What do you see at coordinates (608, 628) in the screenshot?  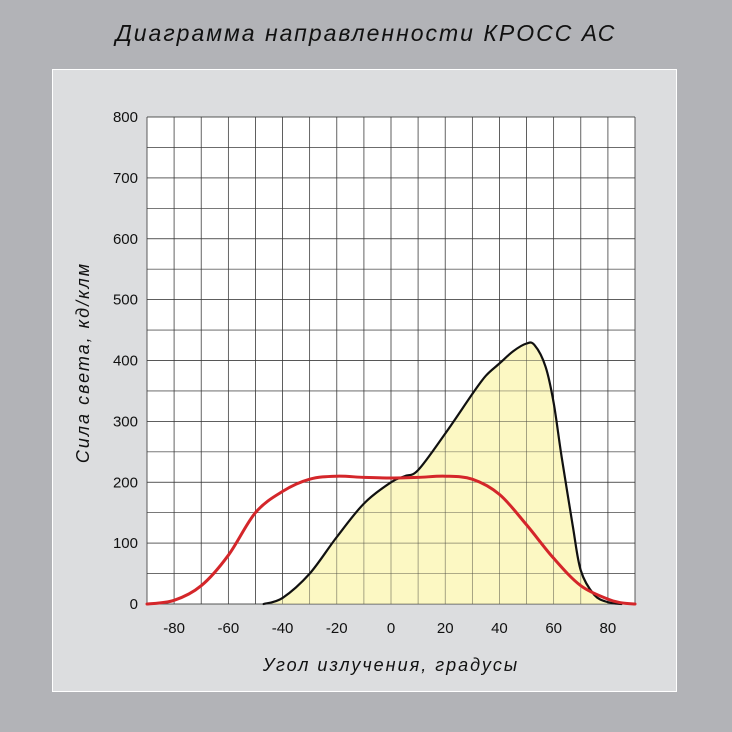 I see `x-tick-label: 80` at bounding box center [608, 628].